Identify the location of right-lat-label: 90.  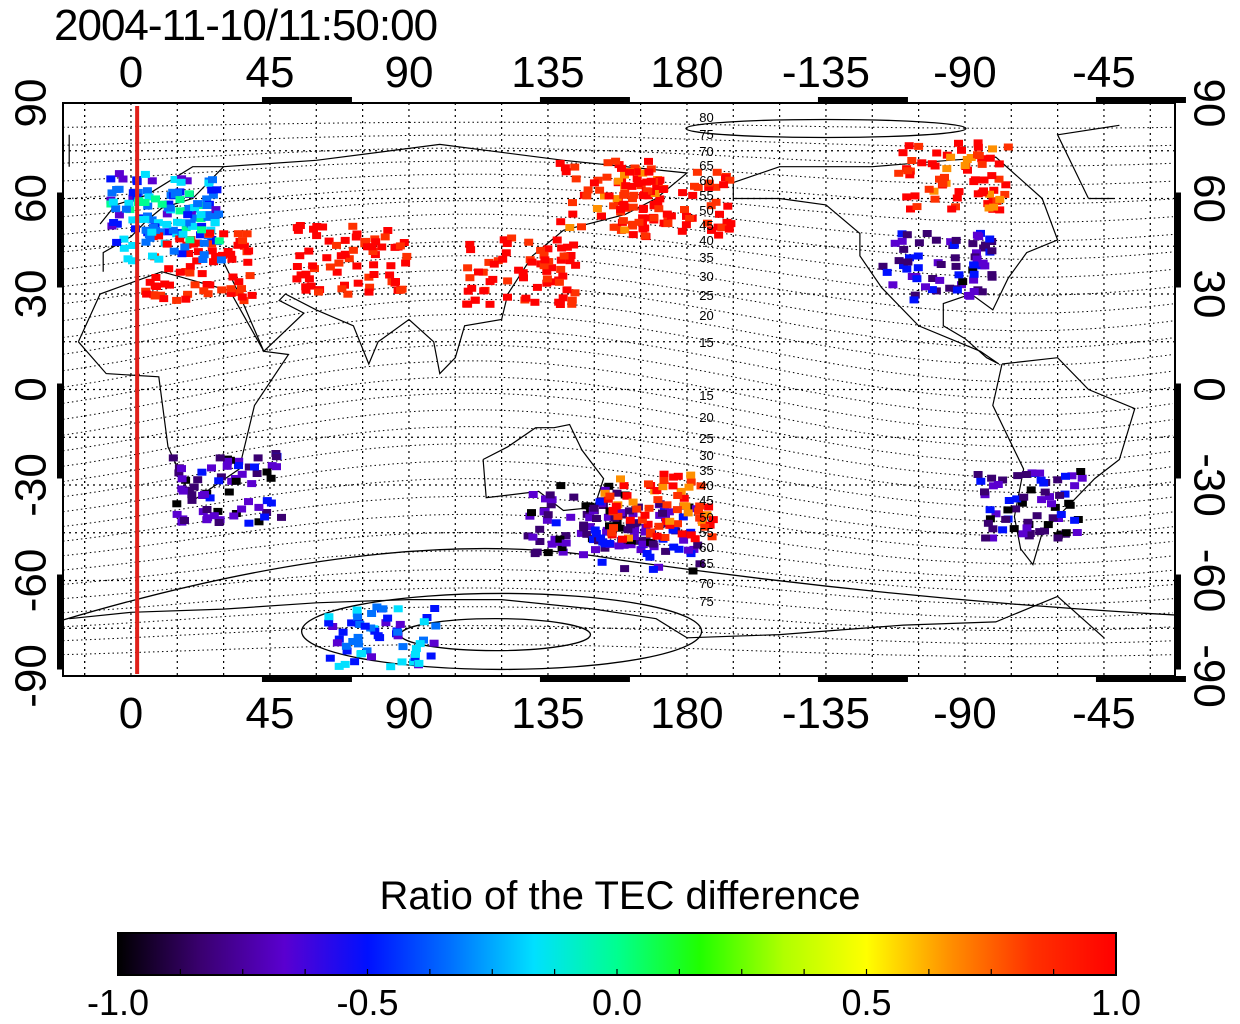
(1208, 103).